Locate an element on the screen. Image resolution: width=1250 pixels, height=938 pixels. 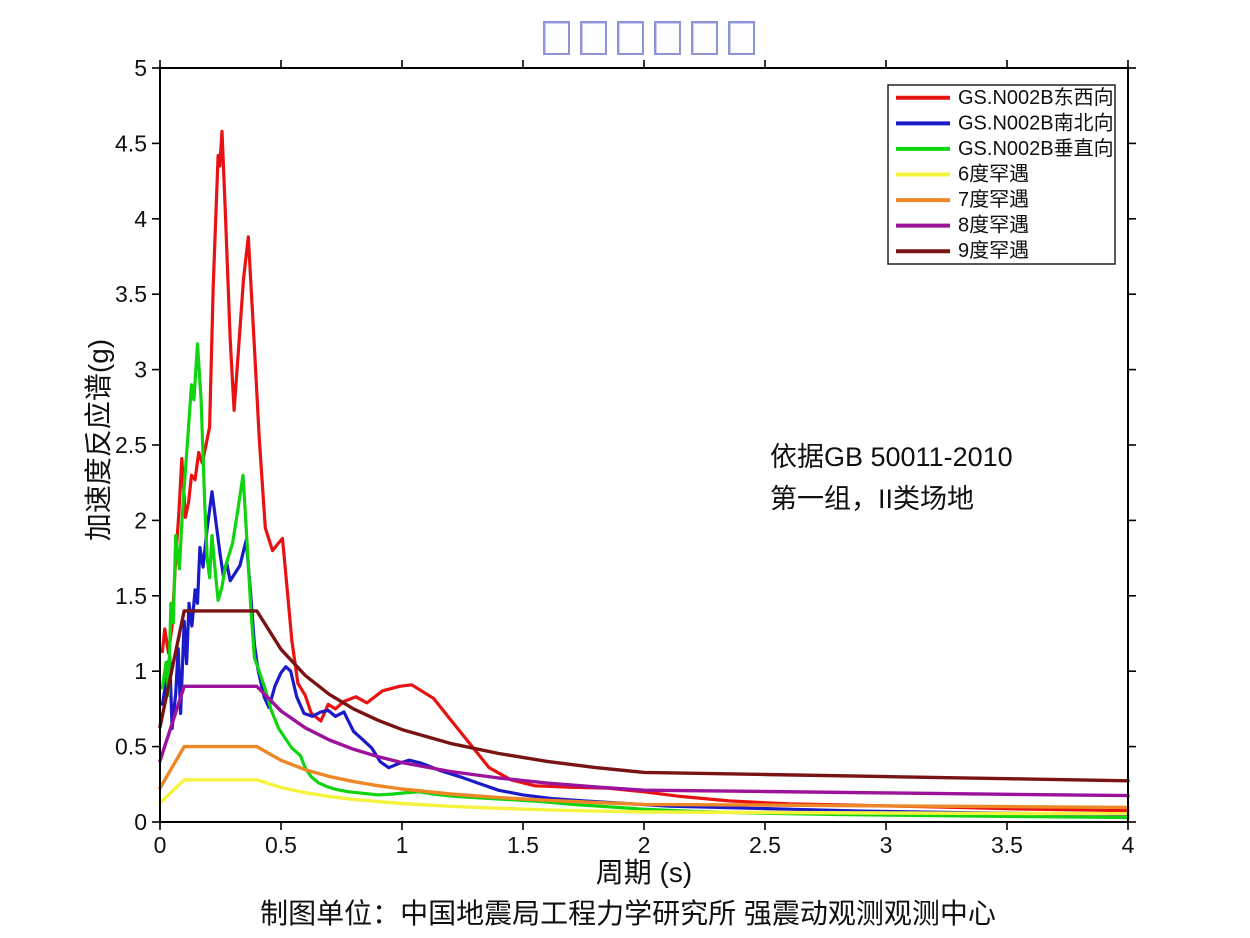
x-tick-label: 0.5 is located at coordinates (281, 845).